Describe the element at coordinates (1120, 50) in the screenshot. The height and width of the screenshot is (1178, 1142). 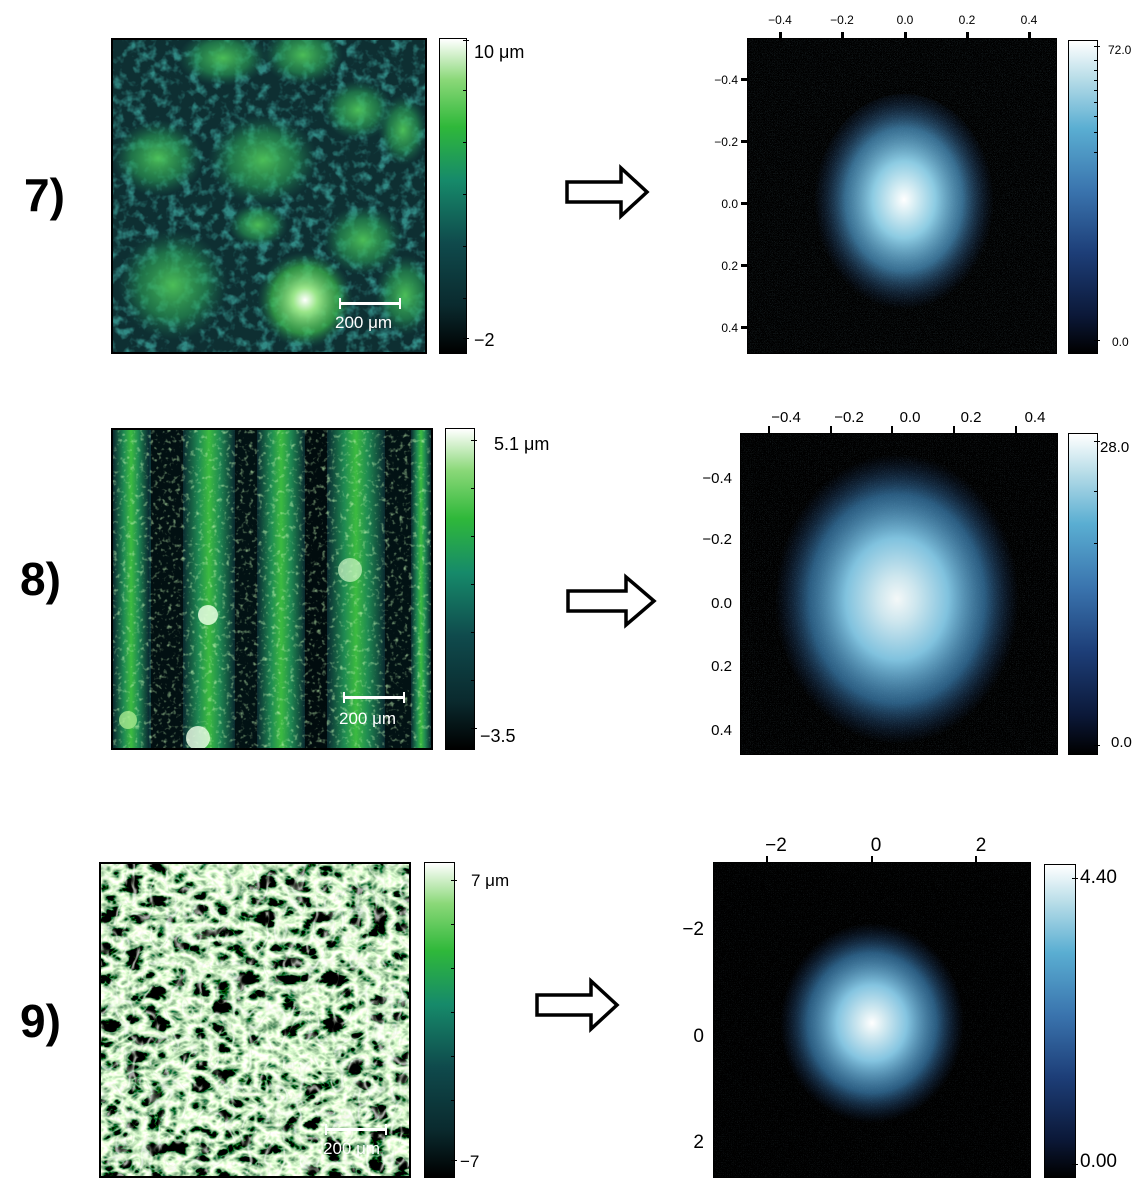
I see `colorbar-max-label: 72.0` at that location.